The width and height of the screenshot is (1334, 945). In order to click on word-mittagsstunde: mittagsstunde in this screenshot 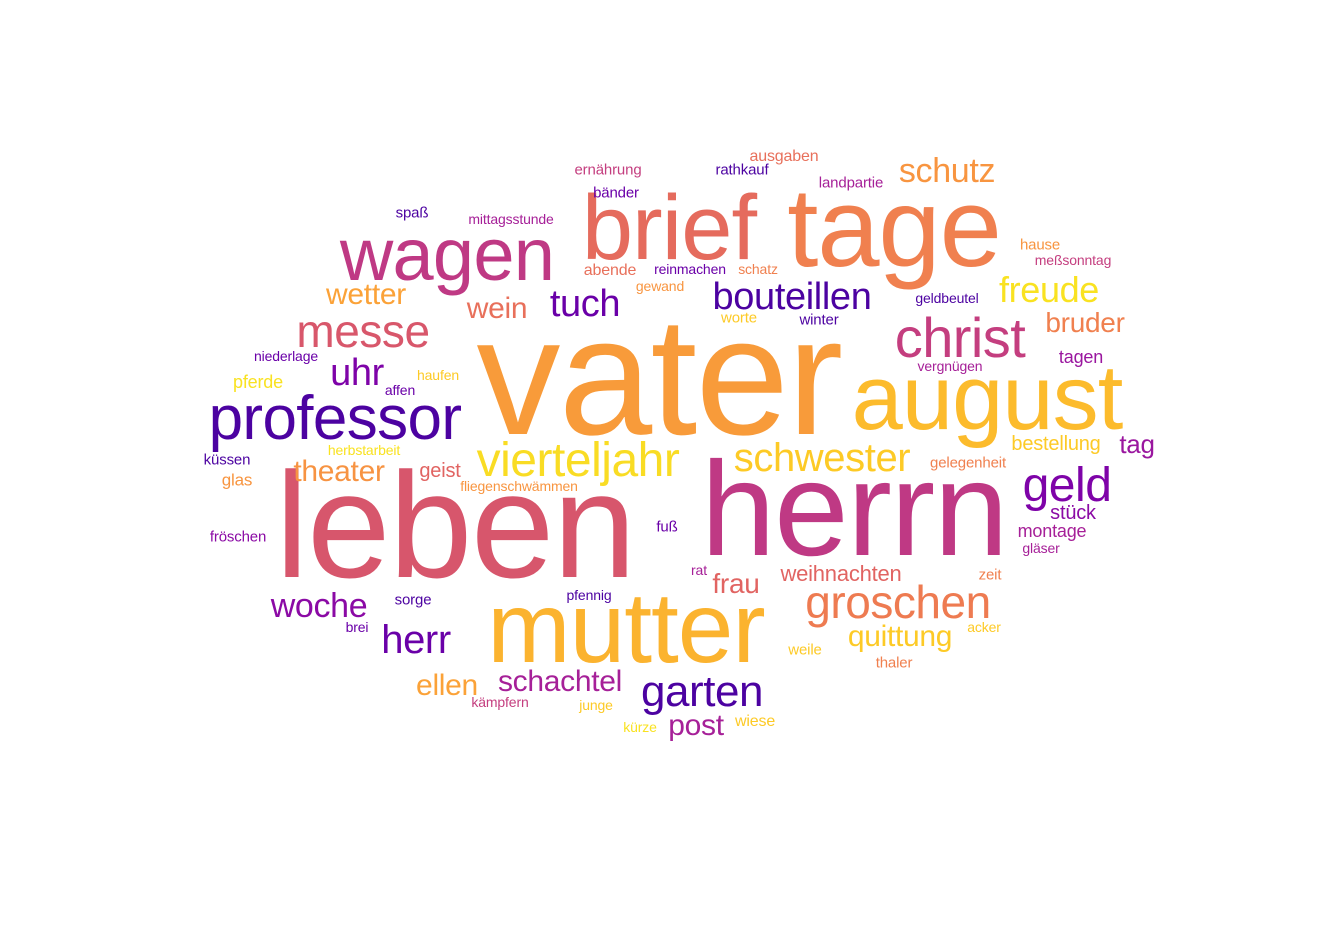, I will do `click(511, 219)`.